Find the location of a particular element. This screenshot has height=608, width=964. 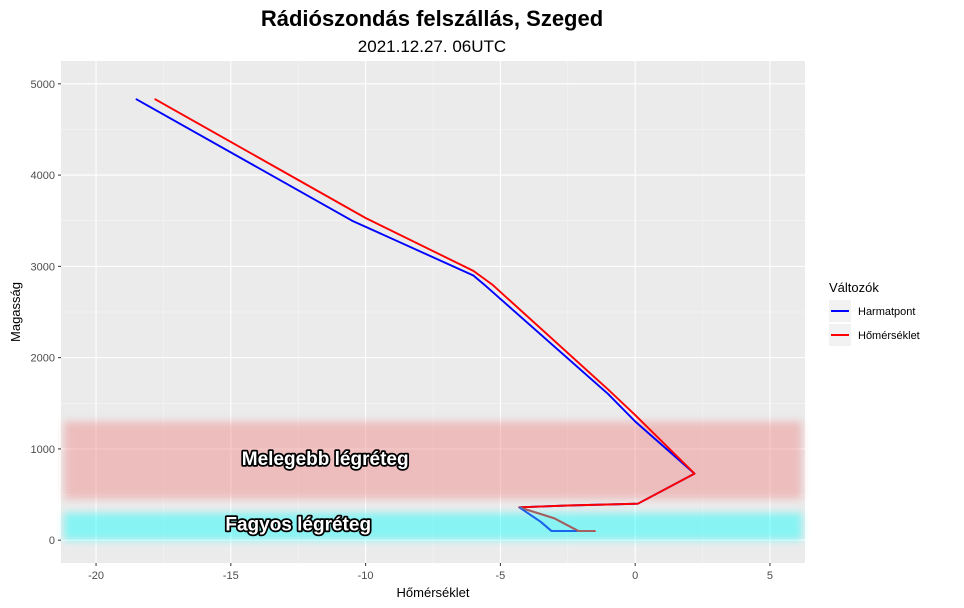

y-tick-label: 2000 is located at coordinates (43, 359).